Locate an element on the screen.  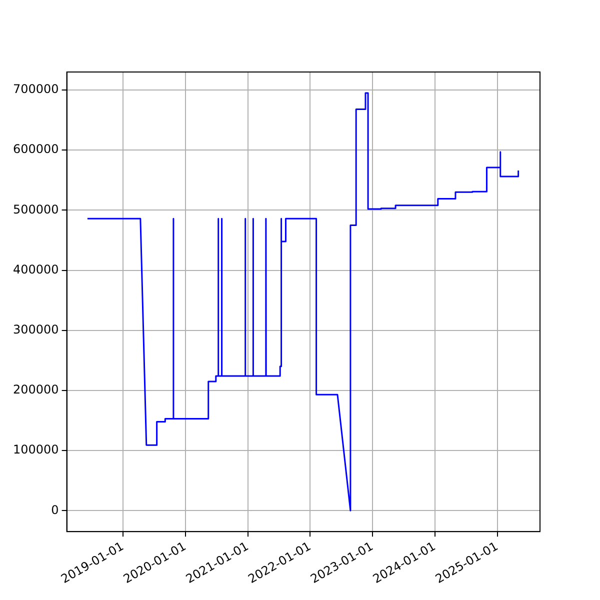
y-tick-label: 600000 is located at coordinates (35, 149).